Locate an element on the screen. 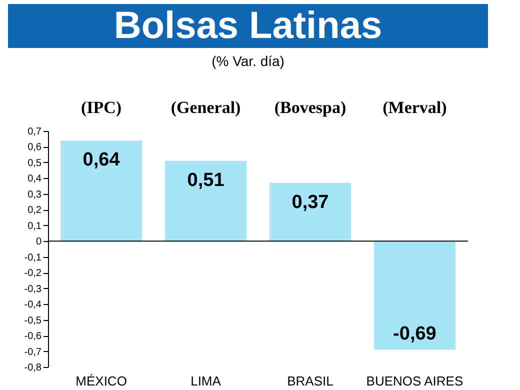 The width and height of the screenshot is (520, 390). y-tick-label: -0,5 is located at coordinates (33, 320).